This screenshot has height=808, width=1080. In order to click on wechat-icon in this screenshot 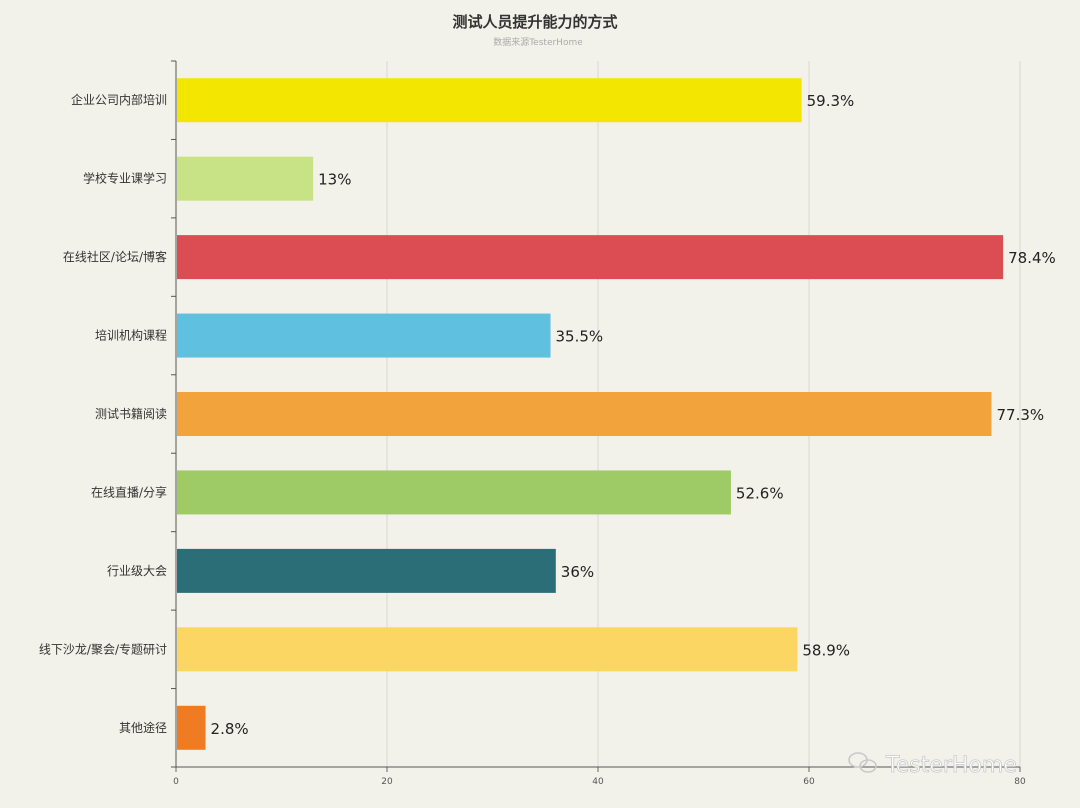, I will do `click(862, 762)`.